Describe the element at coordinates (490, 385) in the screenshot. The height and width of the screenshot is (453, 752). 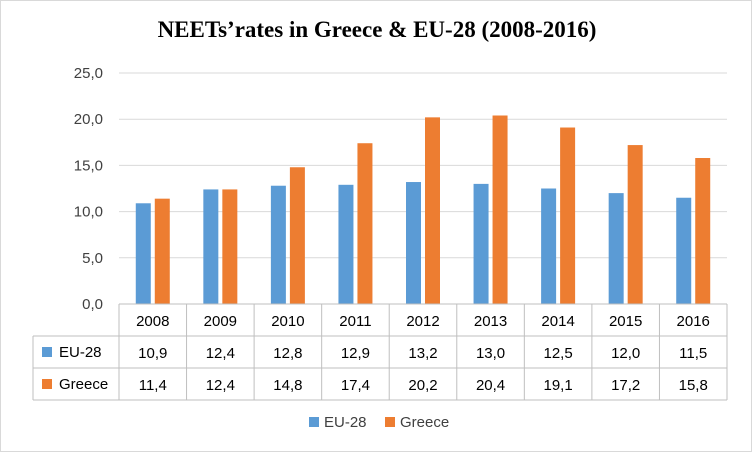
I see `data-label: 20,4` at that location.